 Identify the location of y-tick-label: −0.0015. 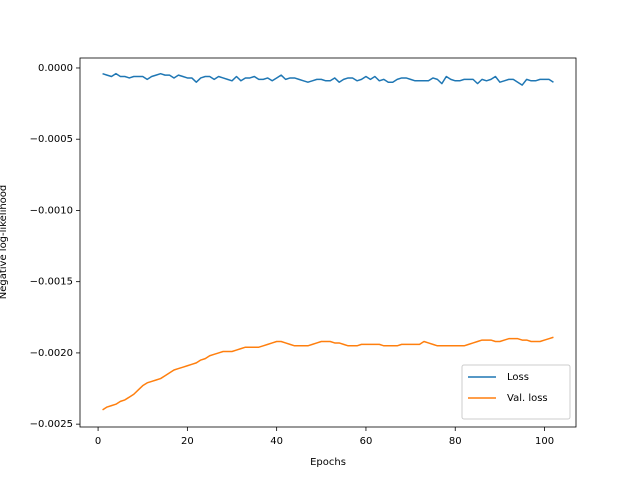
(51, 282).